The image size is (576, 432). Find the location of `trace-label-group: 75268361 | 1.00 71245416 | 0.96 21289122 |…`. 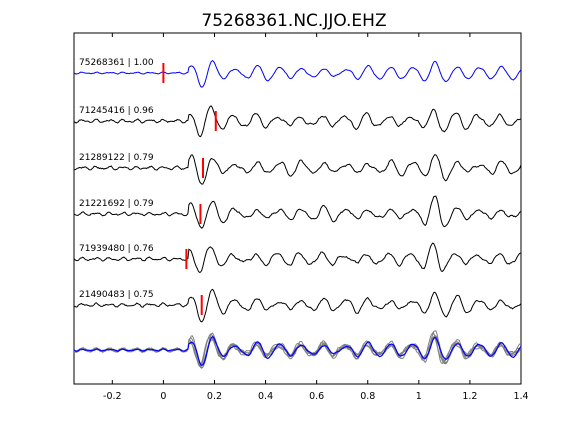

trace-label-group: 75268361 | 1.00 71245416 | 0.96 21289122 |… is located at coordinates (116, 179).